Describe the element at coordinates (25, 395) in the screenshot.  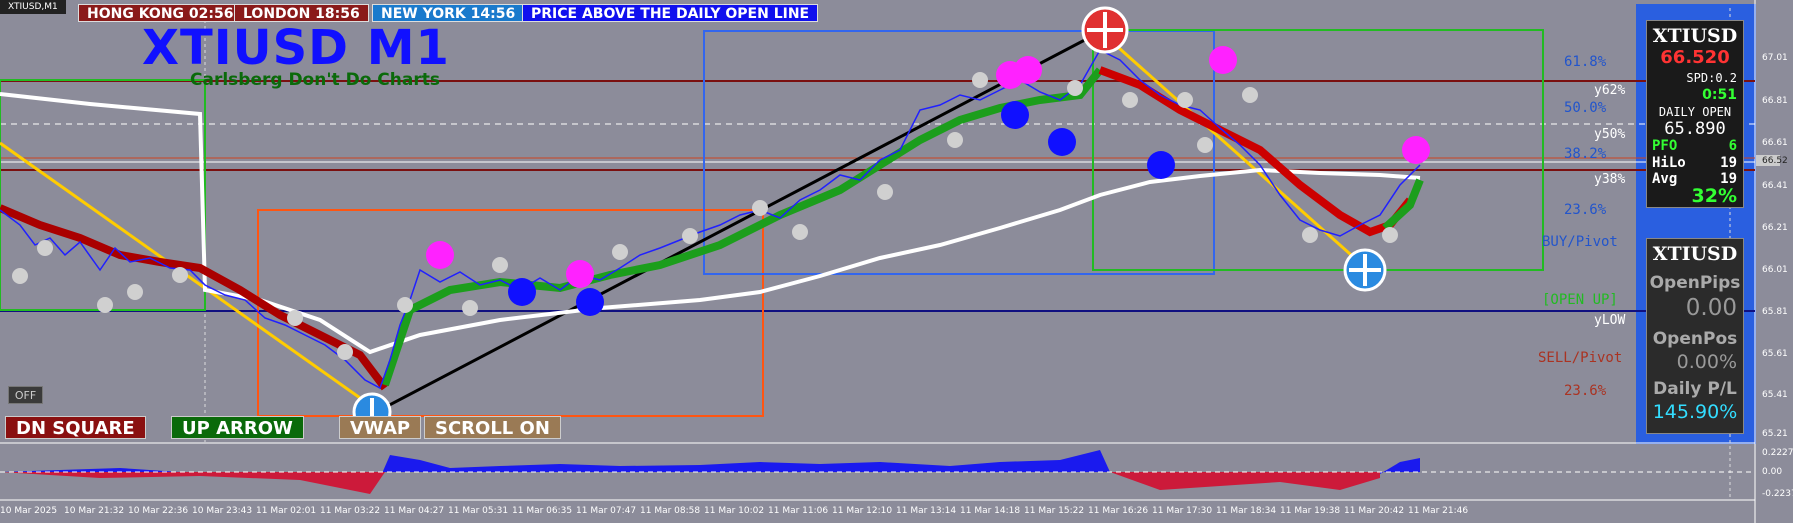
I see `off-button: OFF` at that location.